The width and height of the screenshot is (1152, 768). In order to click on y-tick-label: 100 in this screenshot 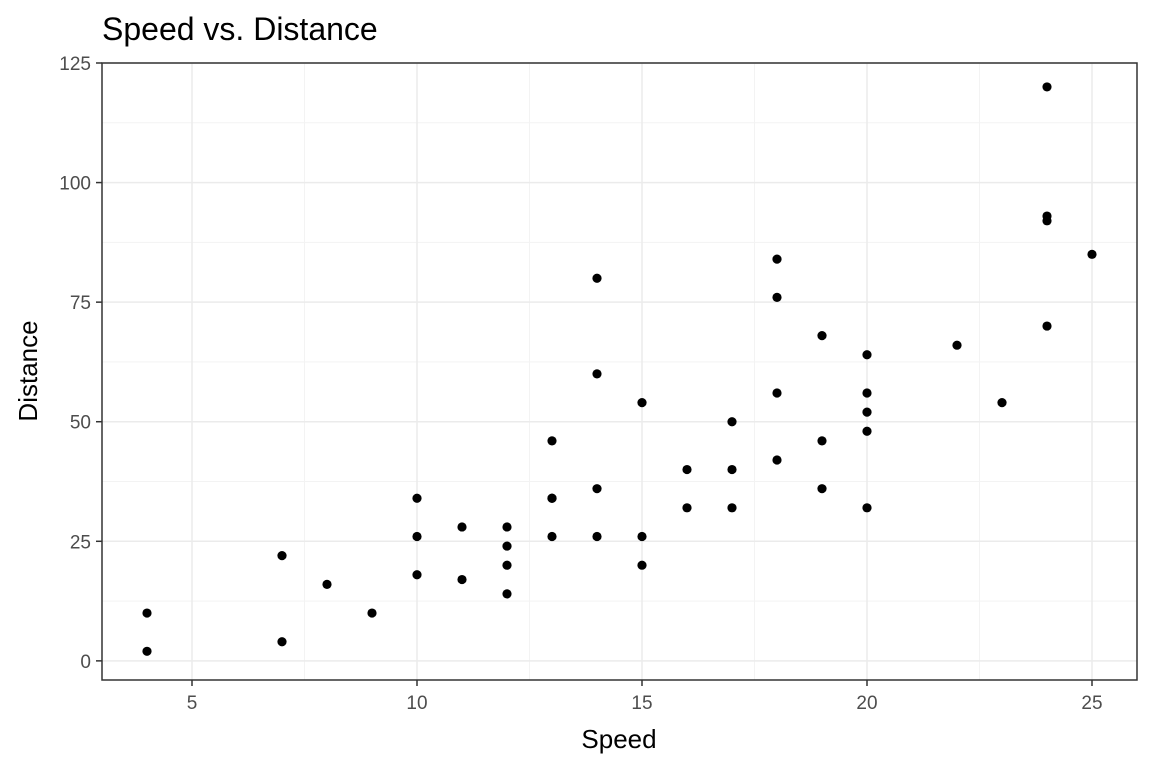, I will do `click(75, 184)`.